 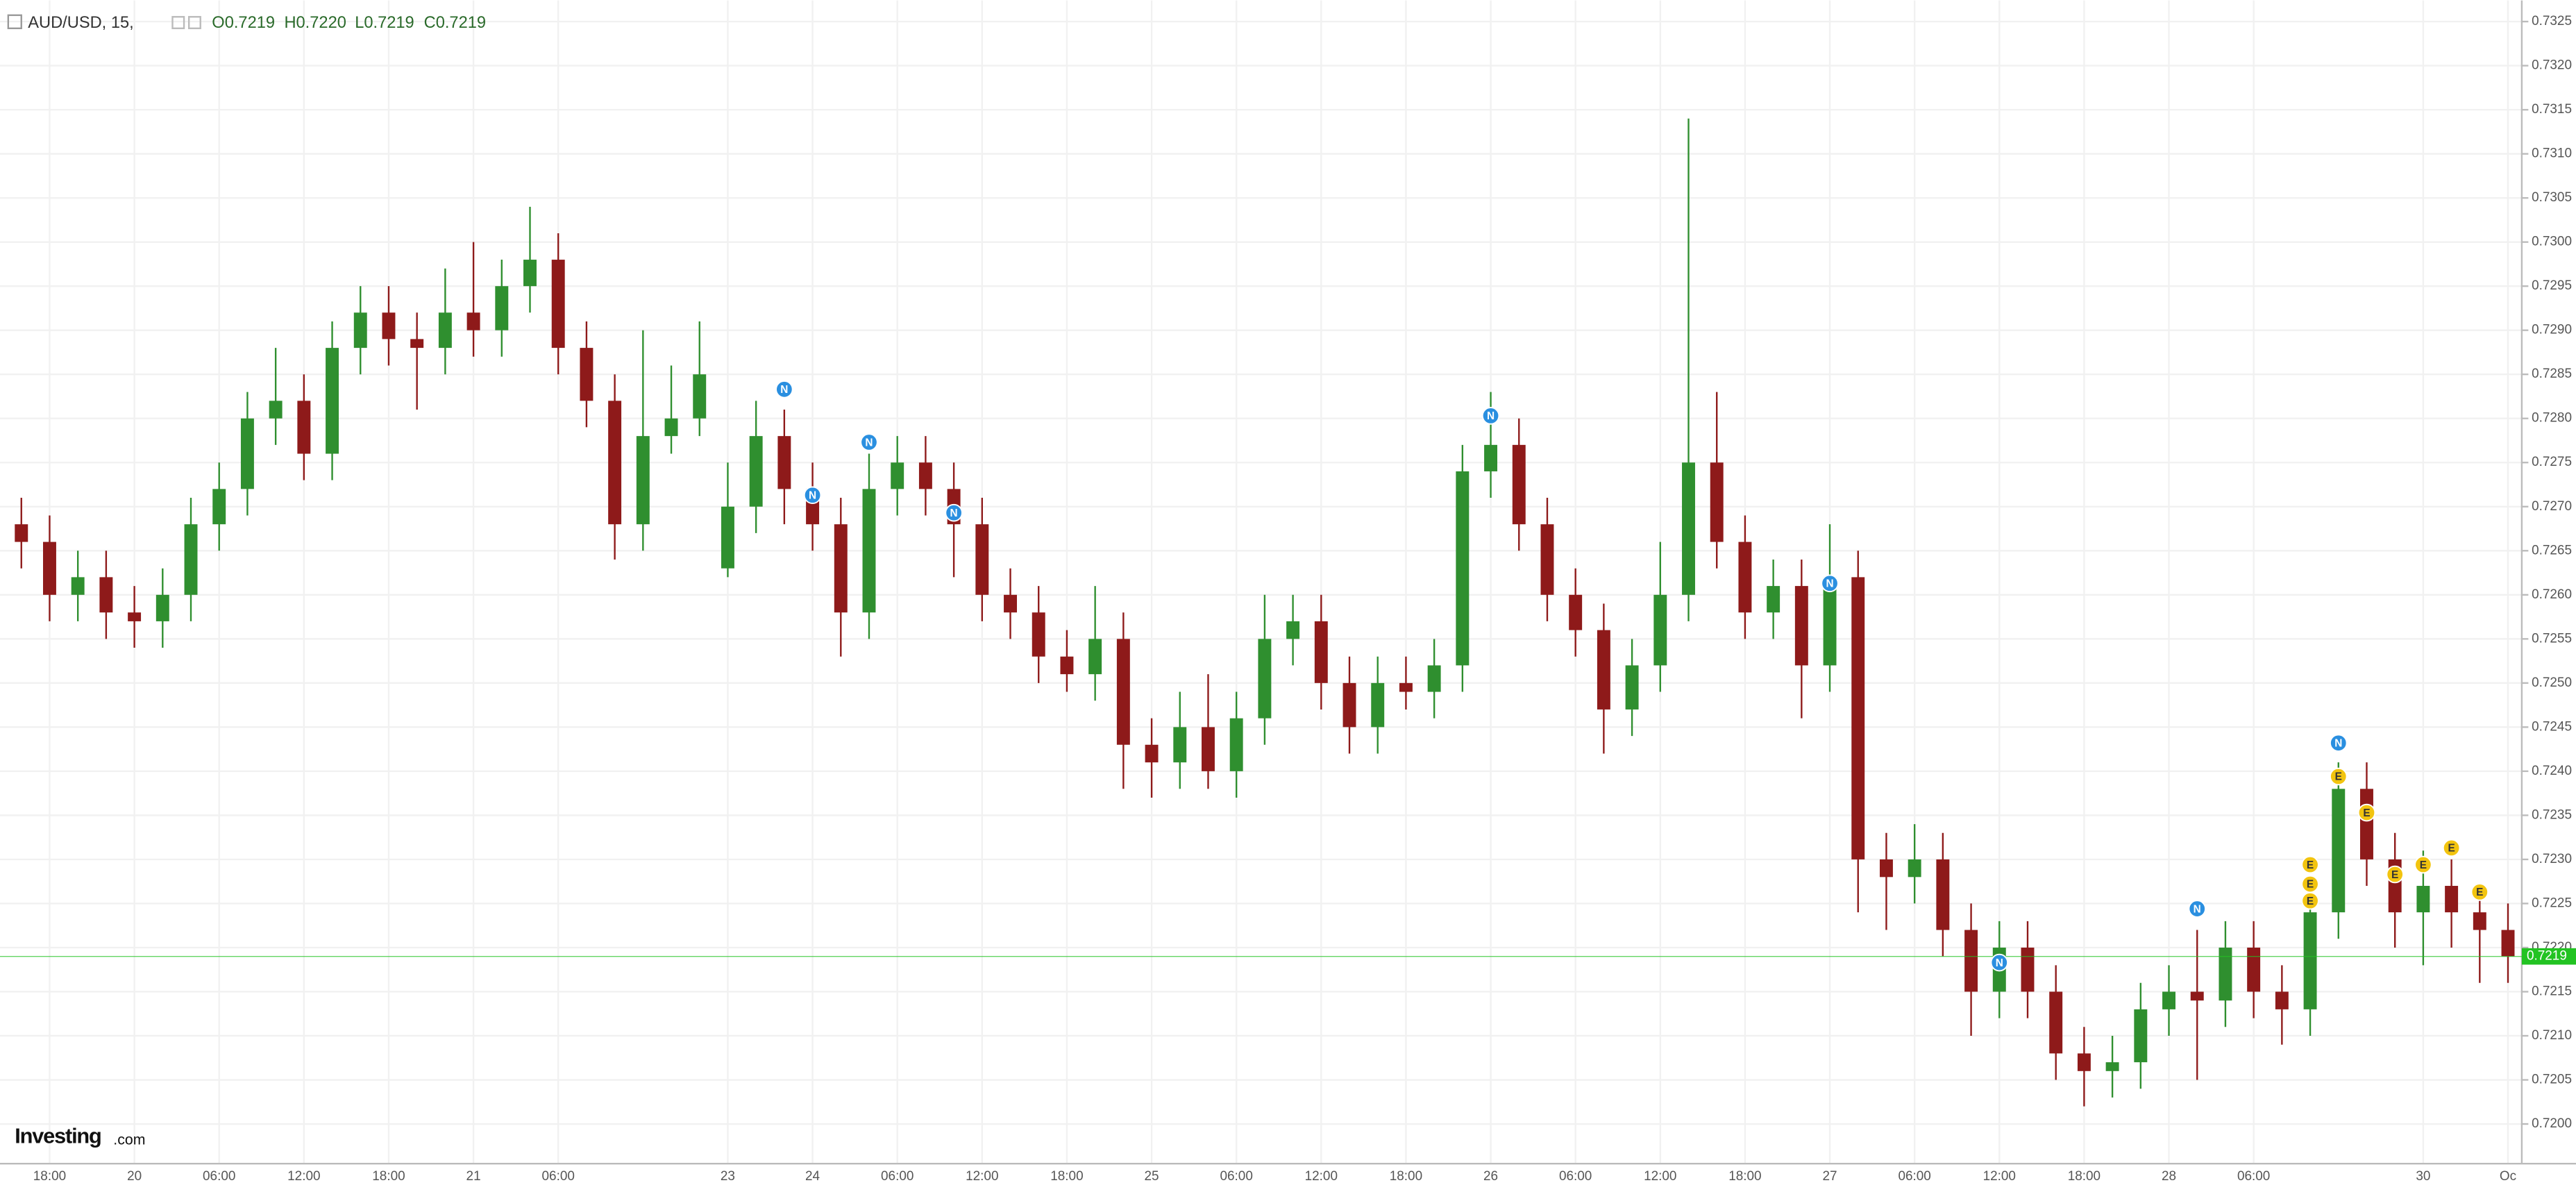 I want to click on y-tick-label: 0.7210, so click(x=2552, y=1035).